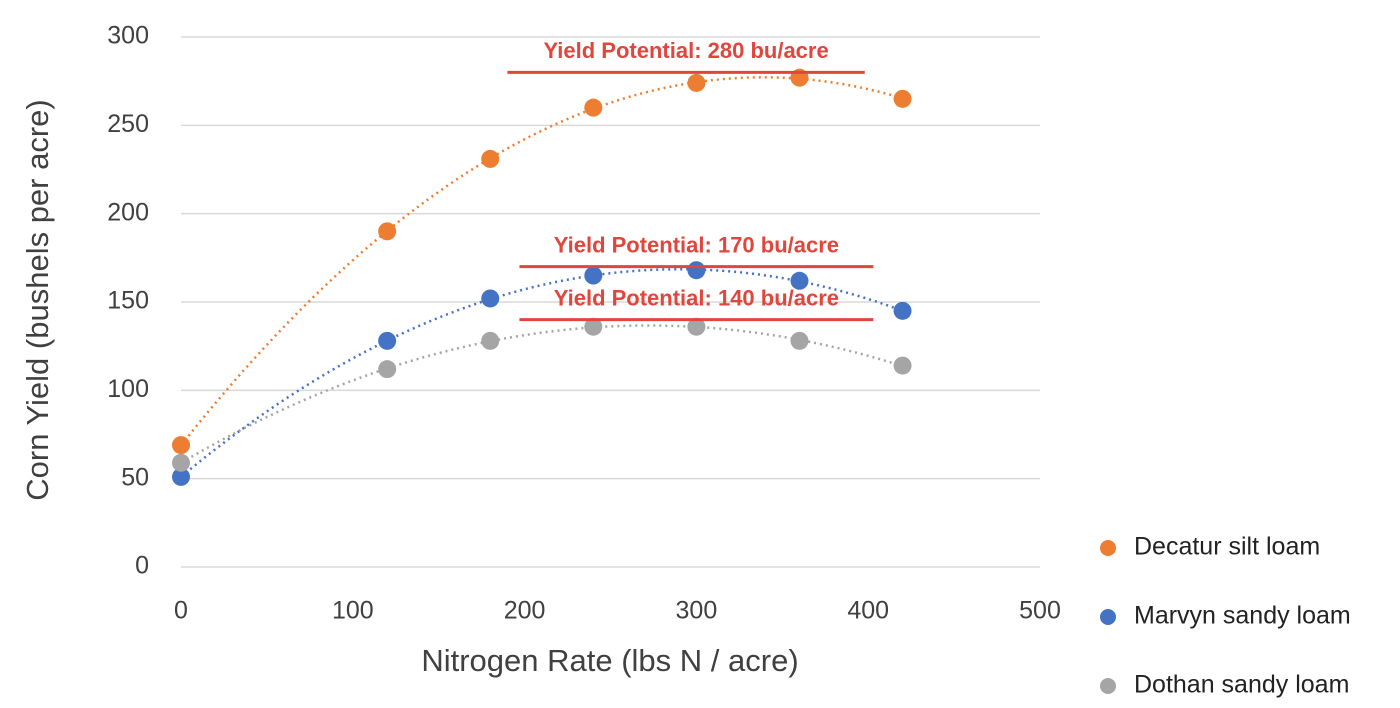 The width and height of the screenshot is (1400, 708). What do you see at coordinates (128, 124) in the screenshot?
I see `y-tick-label: 250` at bounding box center [128, 124].